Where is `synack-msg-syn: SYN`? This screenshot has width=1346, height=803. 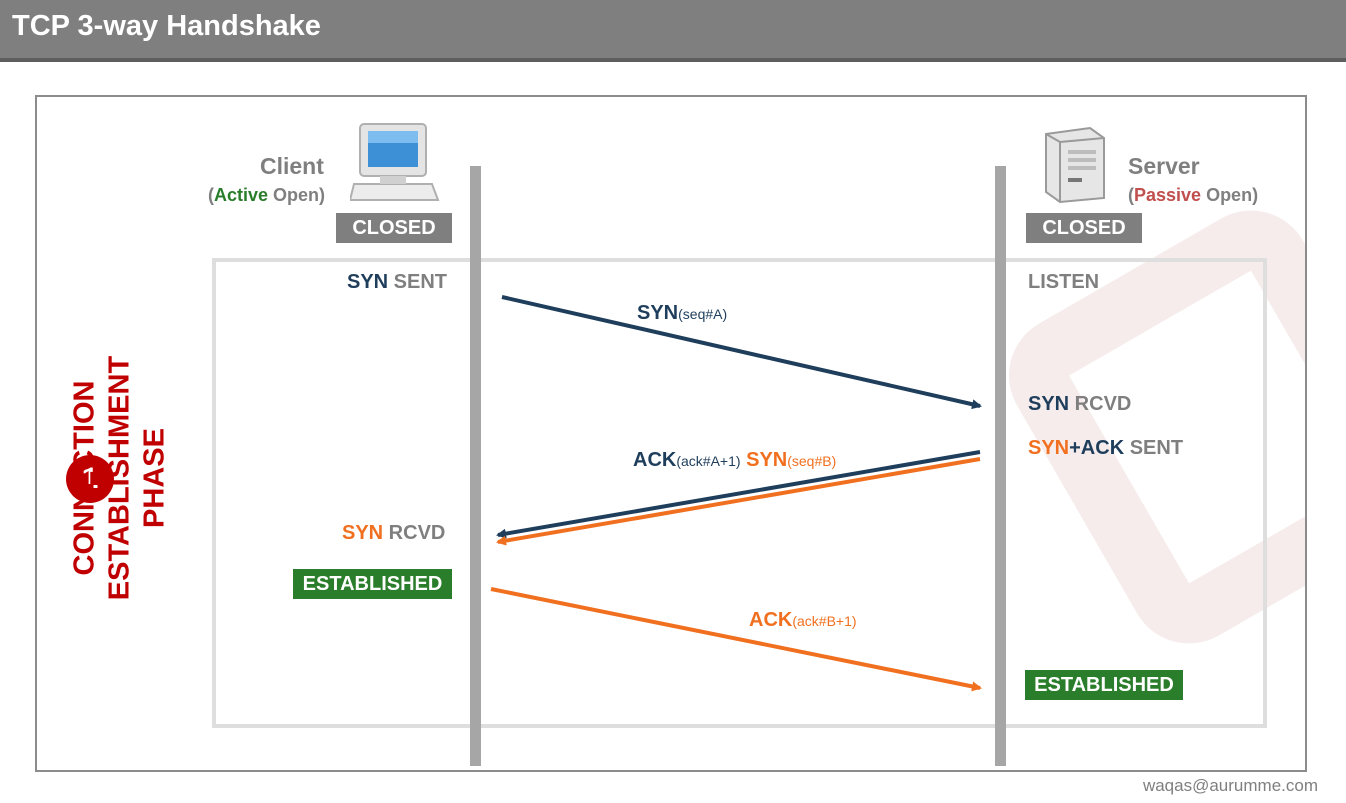
synack-msg-syn: SYN is located at coordinates (764, 460).